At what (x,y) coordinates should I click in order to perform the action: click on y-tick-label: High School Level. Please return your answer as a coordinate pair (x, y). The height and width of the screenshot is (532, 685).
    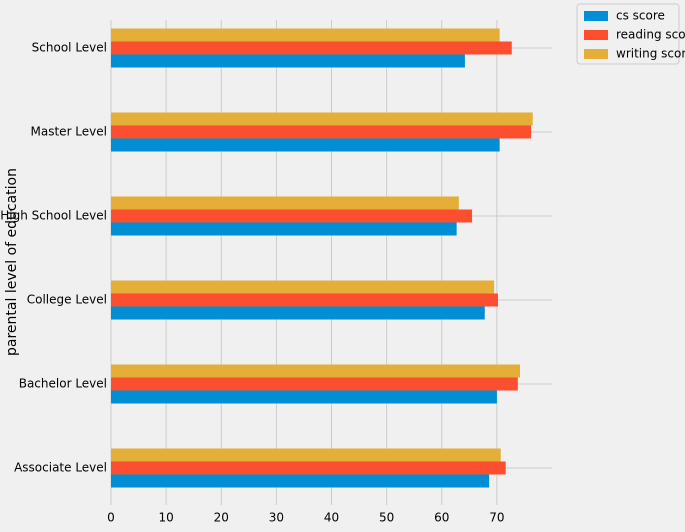
    Looking at the image, I should click on (53, 216).